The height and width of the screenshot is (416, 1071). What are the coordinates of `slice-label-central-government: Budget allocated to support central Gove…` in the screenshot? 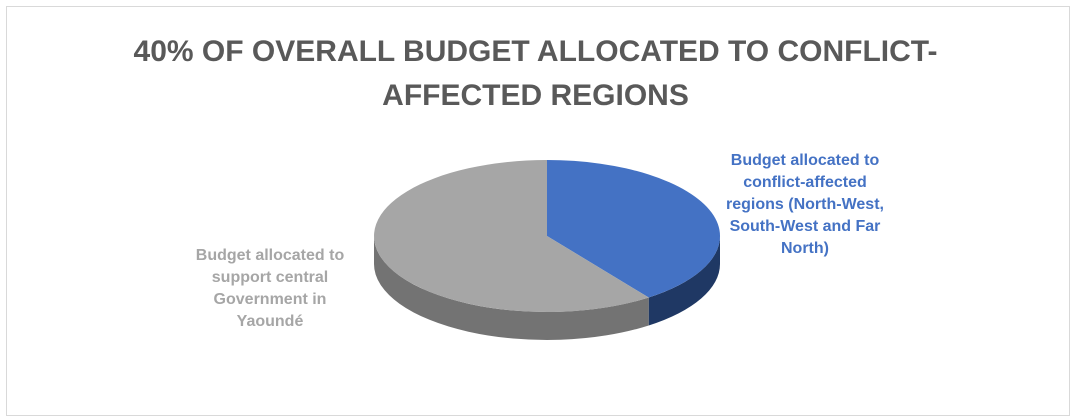 It's located at (270, 289).